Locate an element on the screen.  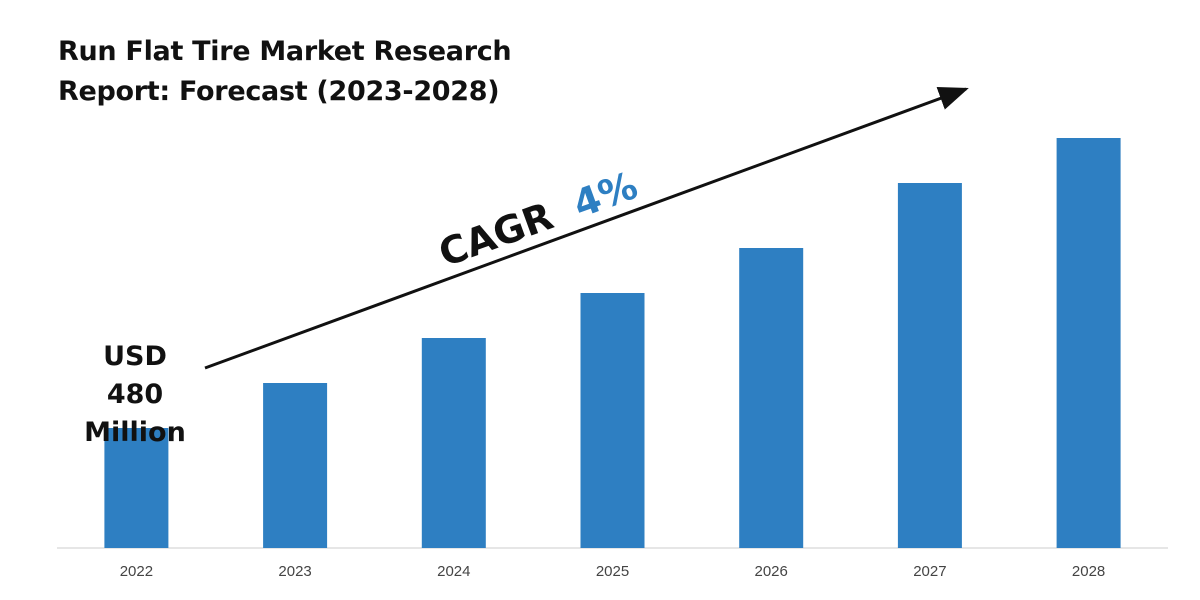
chart-title-line-1: Run Flat Tire Market Research is located at coordinates (285, 51).